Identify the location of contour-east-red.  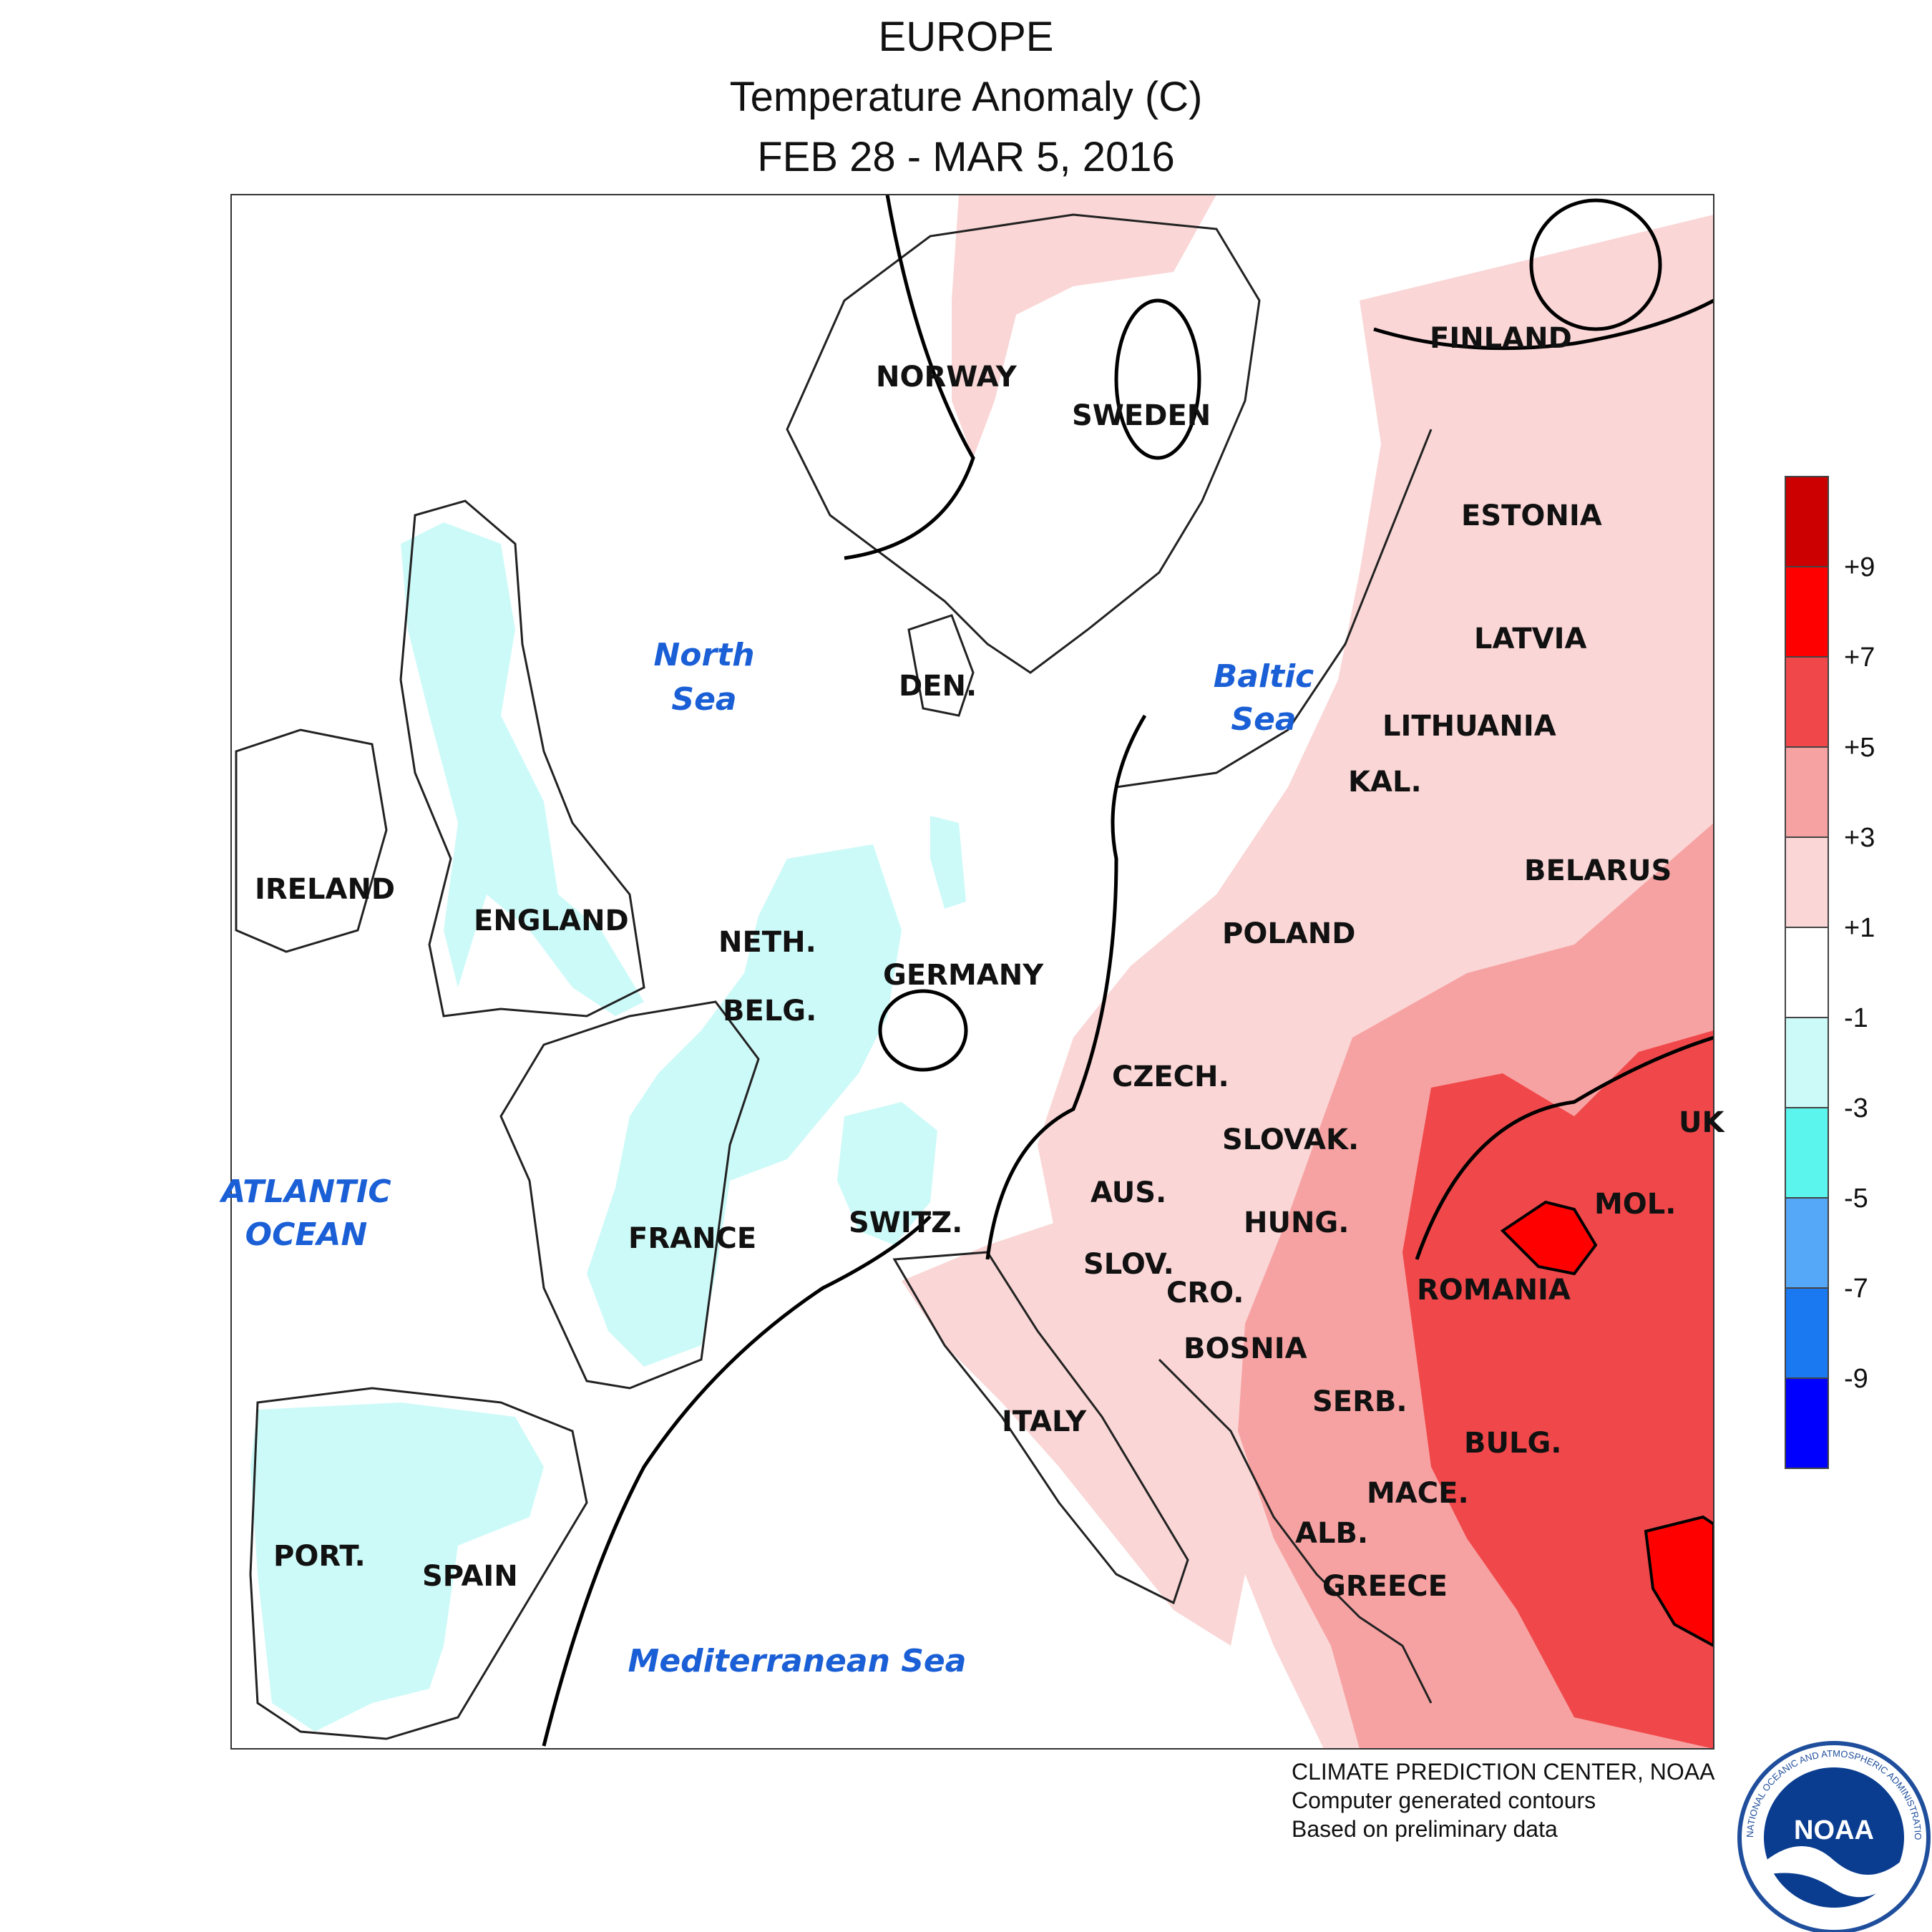
(1564, 1147).